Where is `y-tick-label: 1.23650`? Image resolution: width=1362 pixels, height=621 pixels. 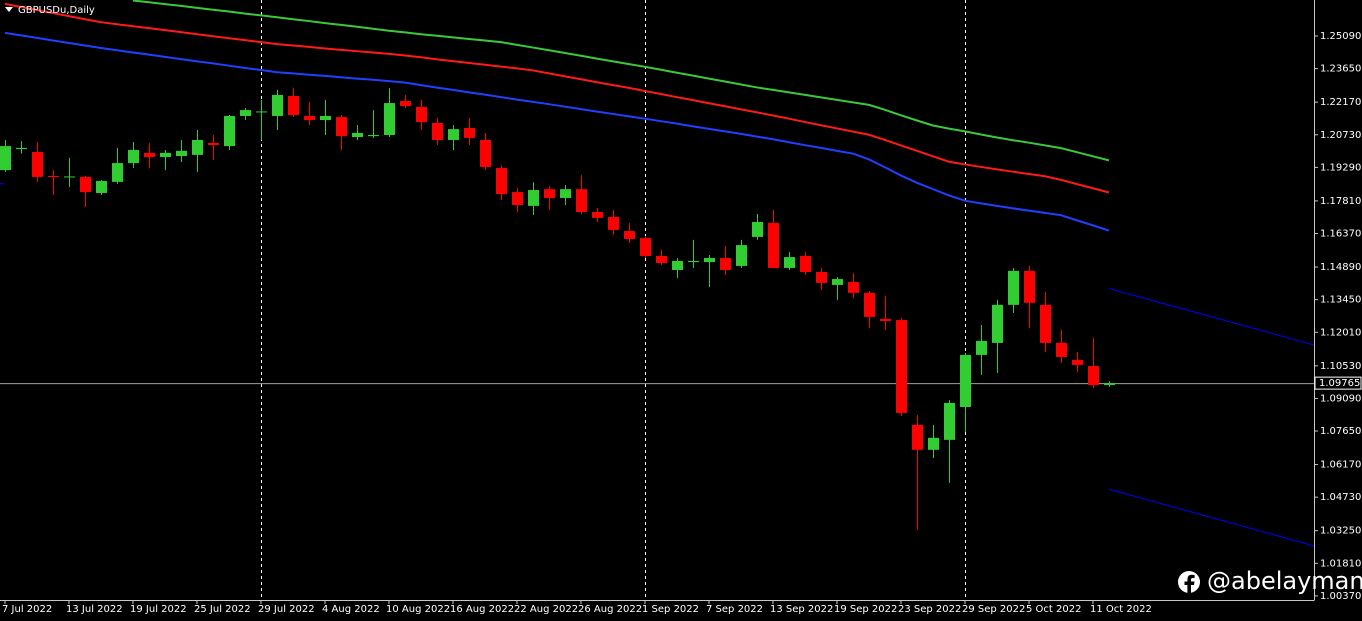
y-tick-label: 1.23650 is located at coordinates (1340, 69).